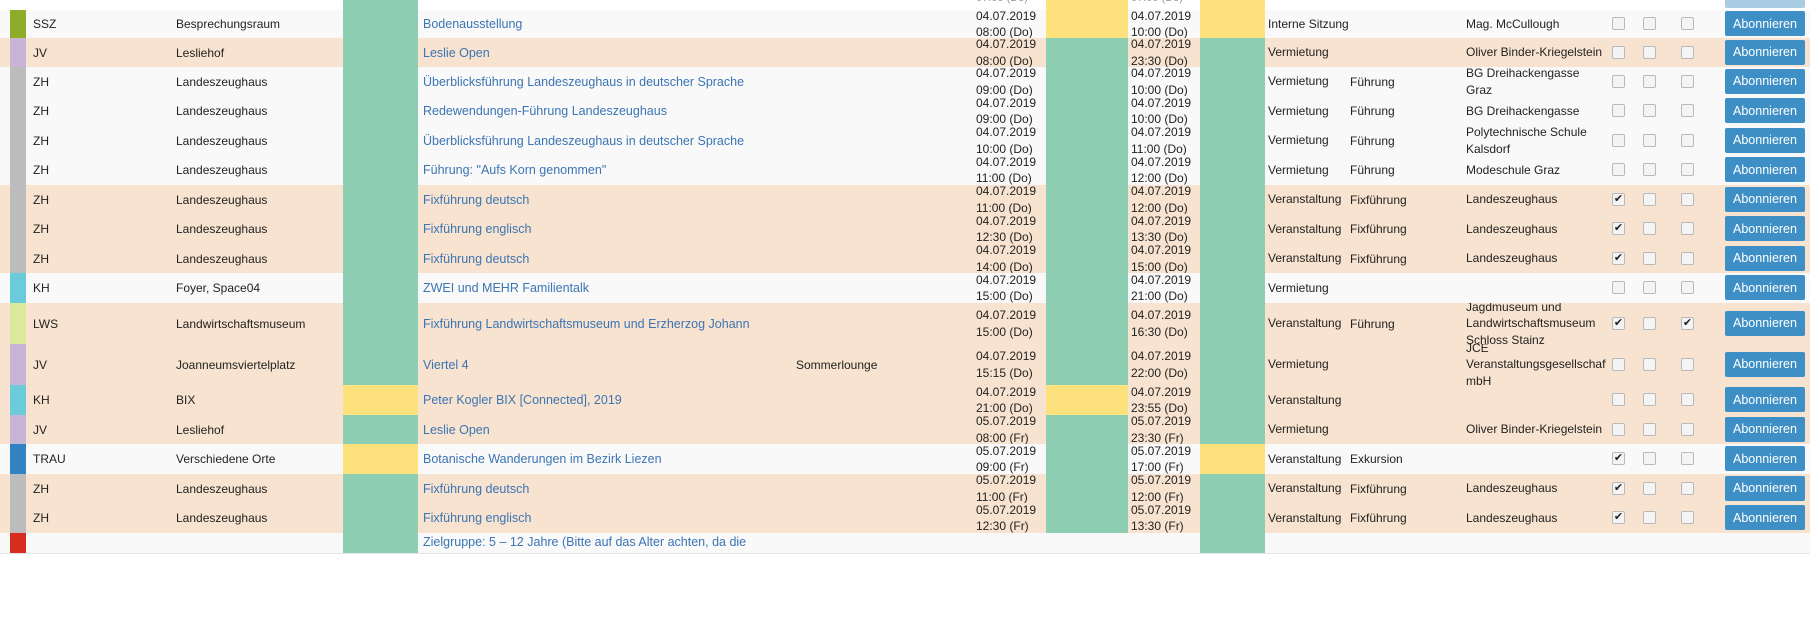 The image size is (1810, 634). Describe the element at coordinates (522, 400) in the screenshot. I see `event-title-link: Peter Kogler BIX [Connected], 2019` at that location.